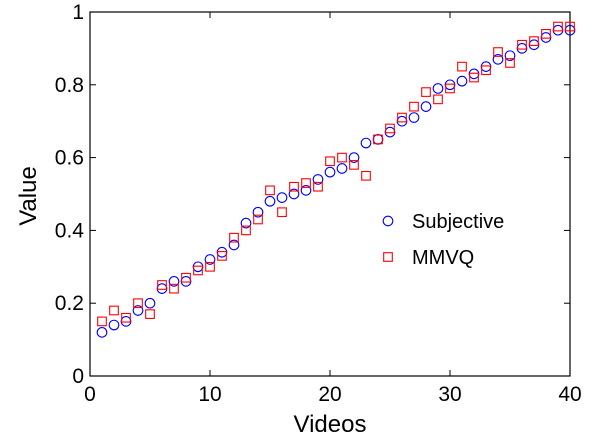 This screenshot has height=442, width=598. What do you see at coordinates (443, 258) in the screenshot?
I see `legend-label-mmvq: MMVQ` at bounding box center [443, 258].